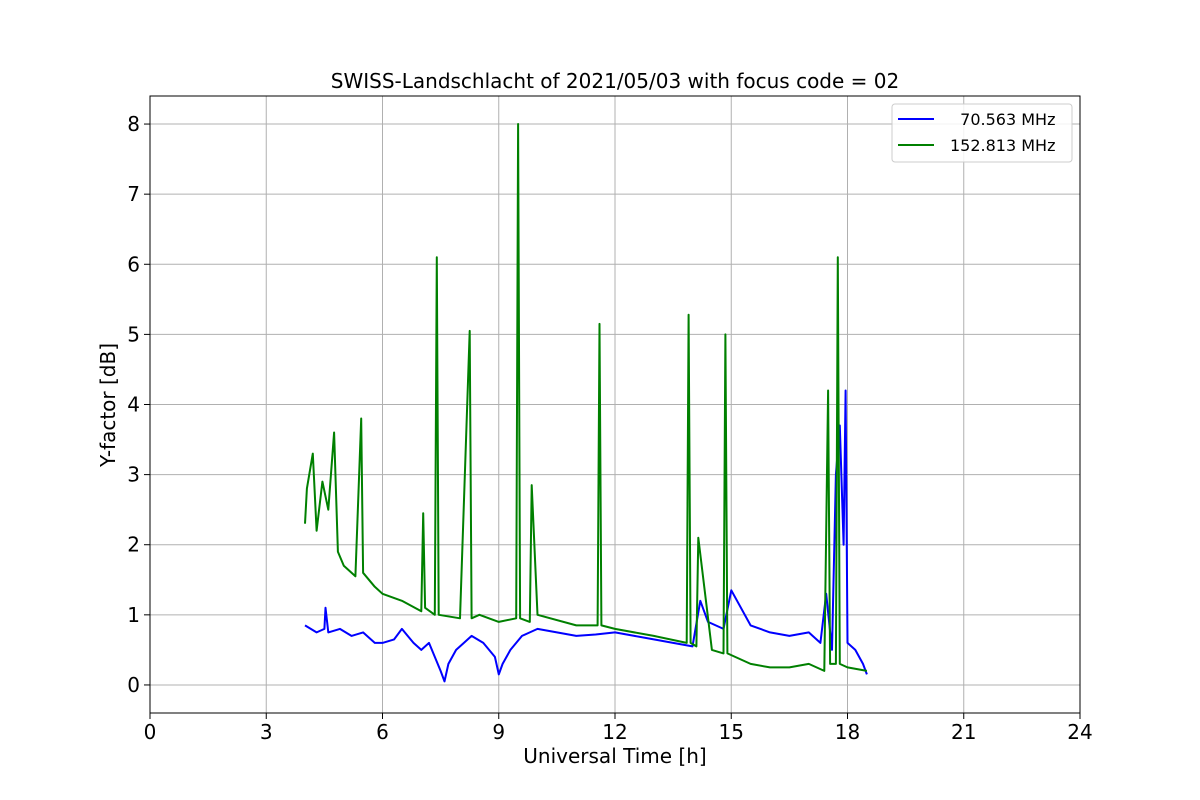 The height and width of the screenshot is (800, 1200). Describe the element at coordinates (108, 405) in the screenshot. I see `y-axis-label: Y-factor [dB]` at that location.